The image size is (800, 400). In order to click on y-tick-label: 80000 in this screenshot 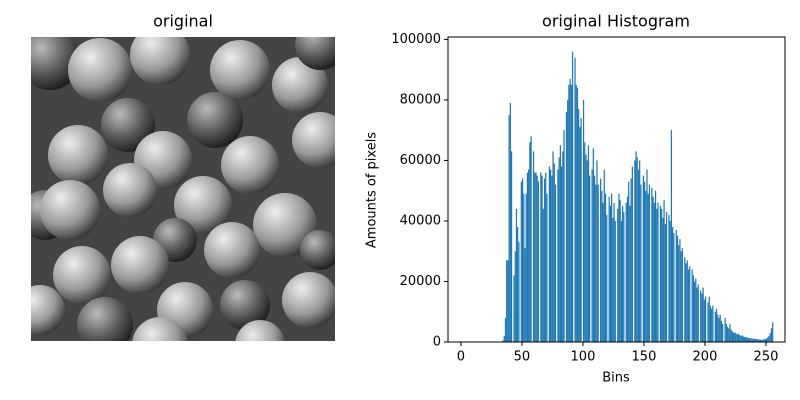, I will do `click(420, 99)`.